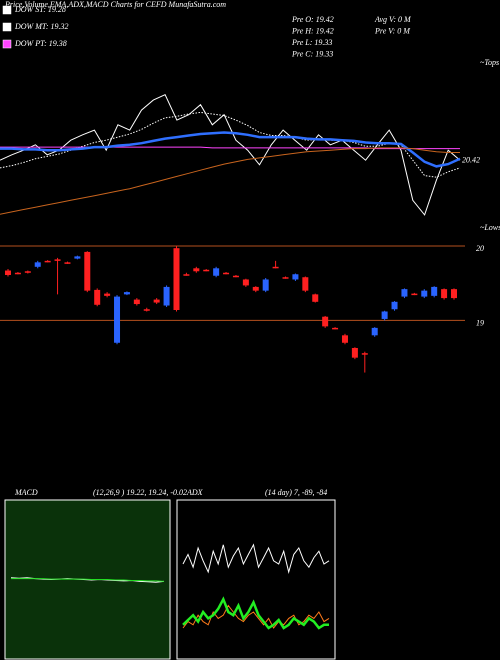  What do you see at coordinates (490, 227) in the screenshot?
I see `lows-label: ~Lows` at bounding box center [490, 227].